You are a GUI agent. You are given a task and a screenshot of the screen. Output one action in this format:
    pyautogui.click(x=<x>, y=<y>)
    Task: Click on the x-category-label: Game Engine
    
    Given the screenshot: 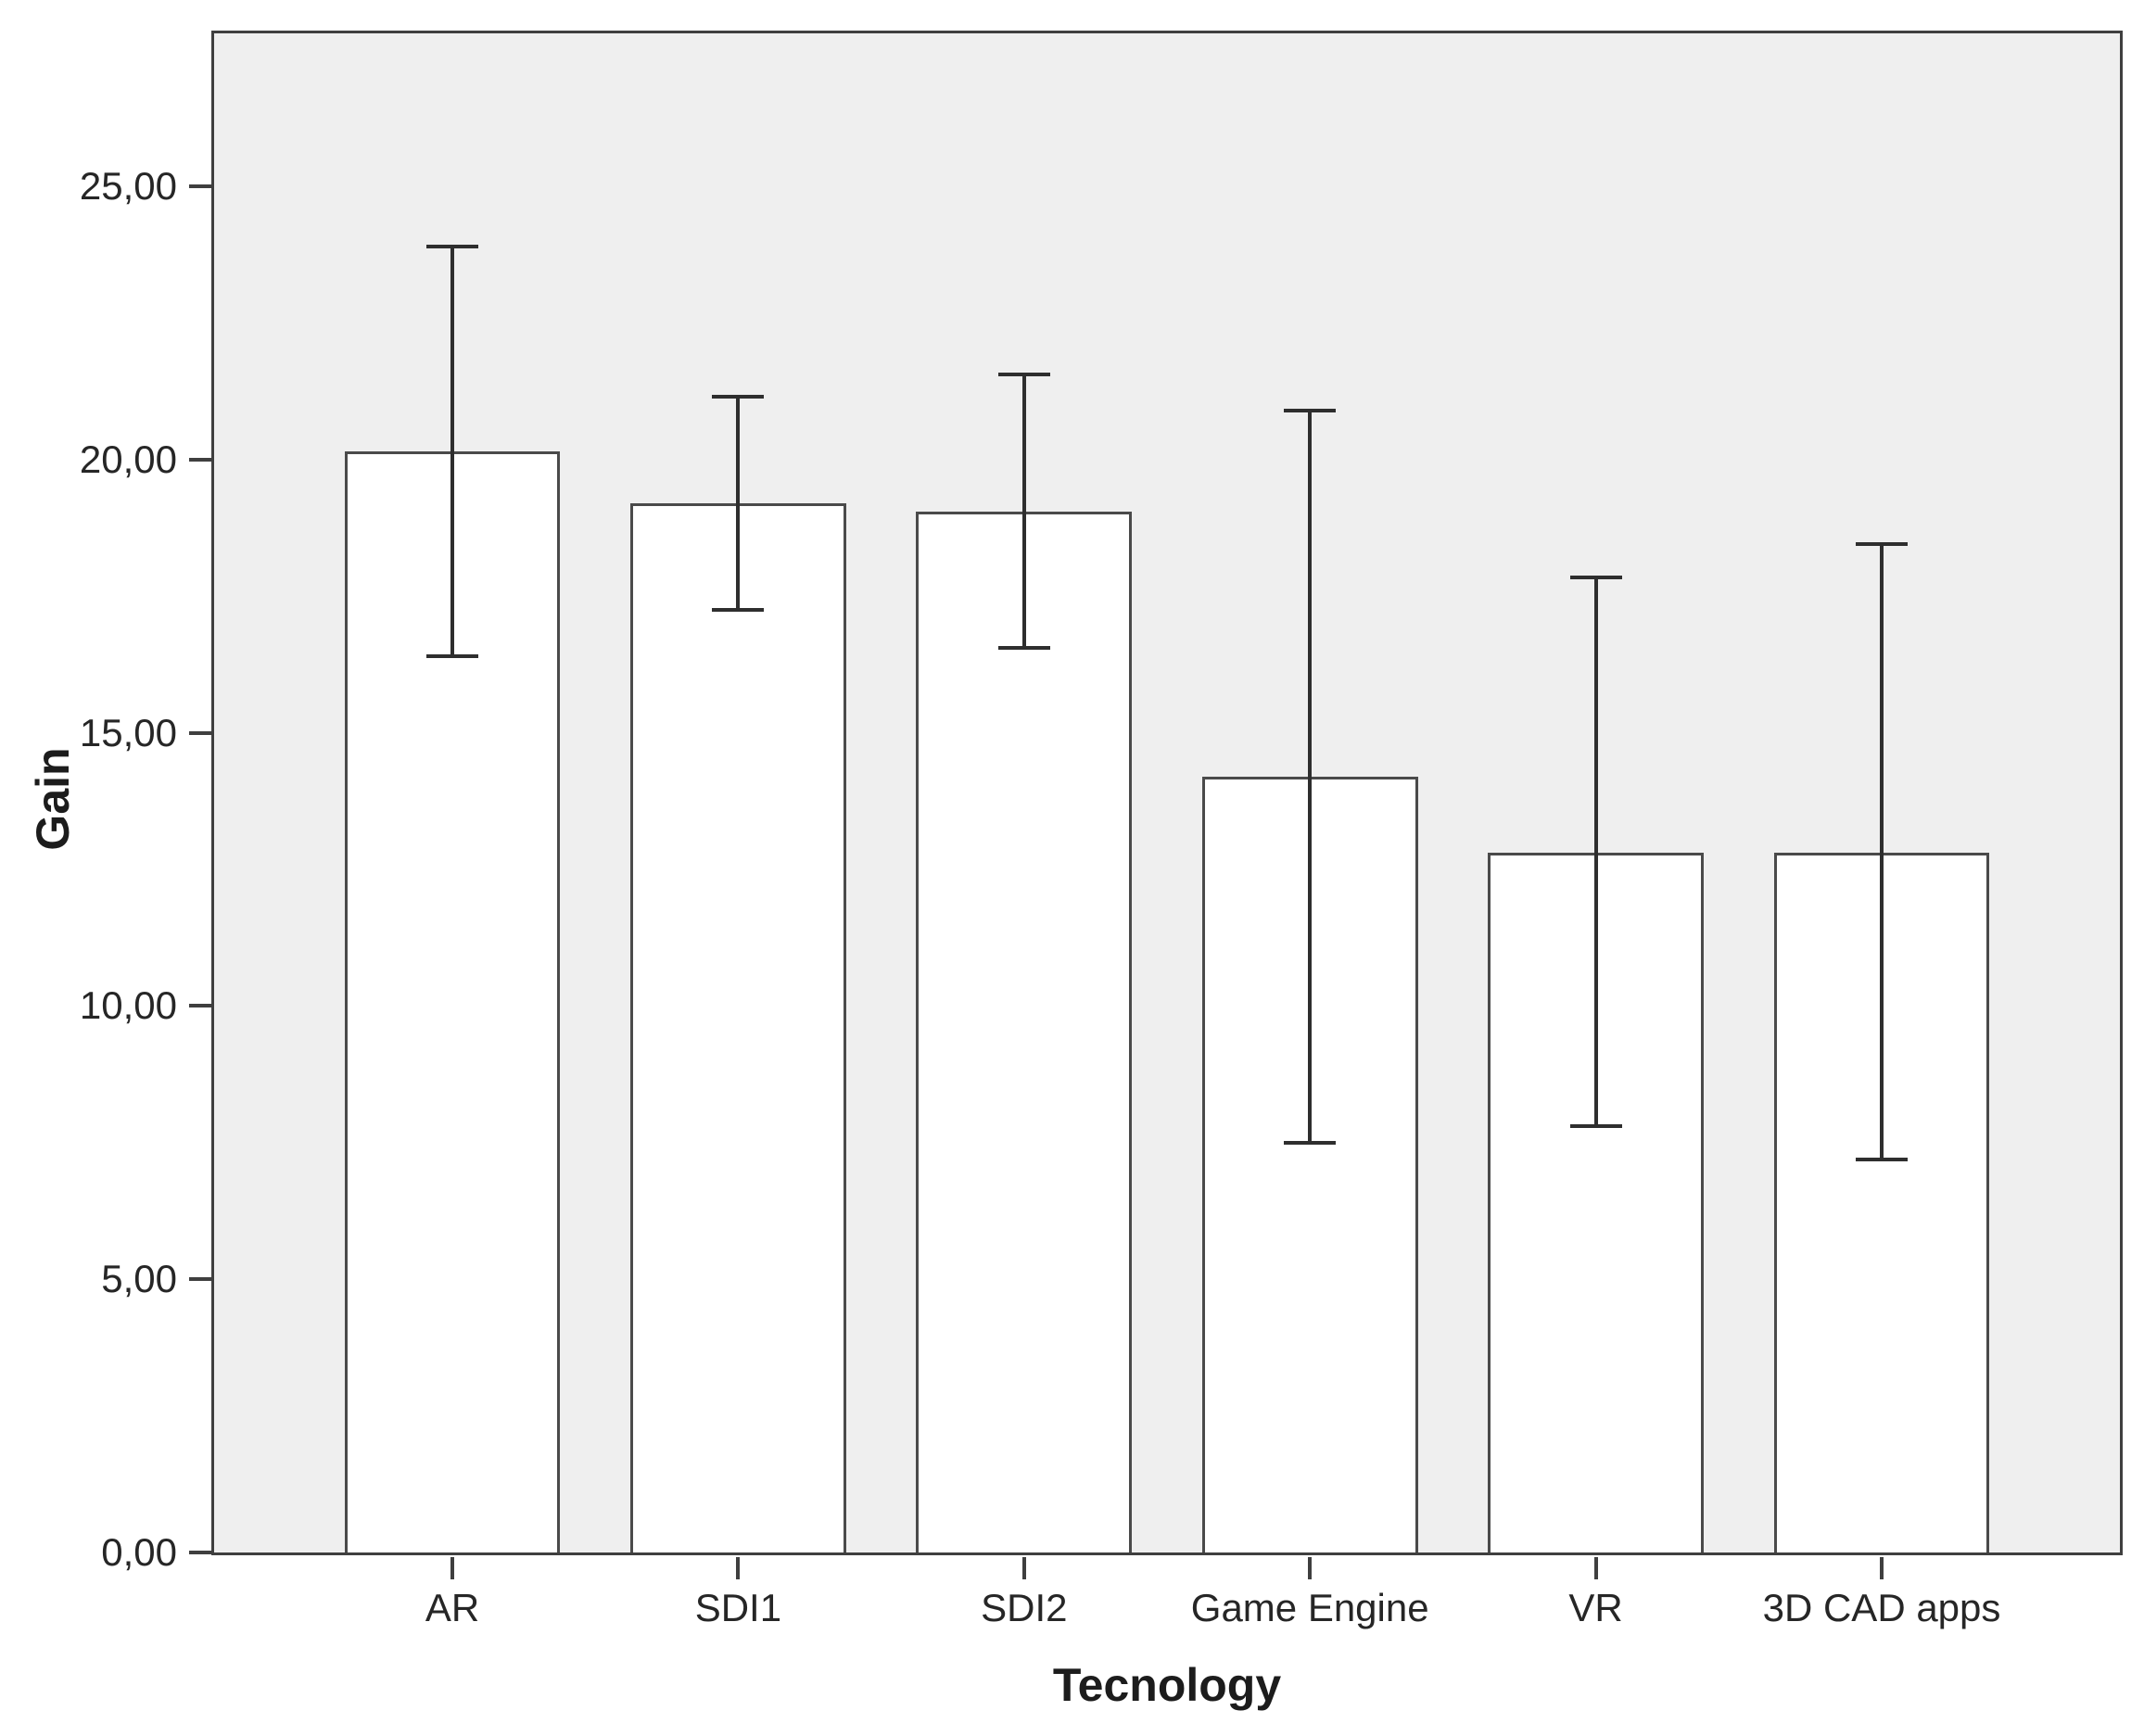 What is the action you would take?
    pyautogui.click(x=1309, y=1607)
    